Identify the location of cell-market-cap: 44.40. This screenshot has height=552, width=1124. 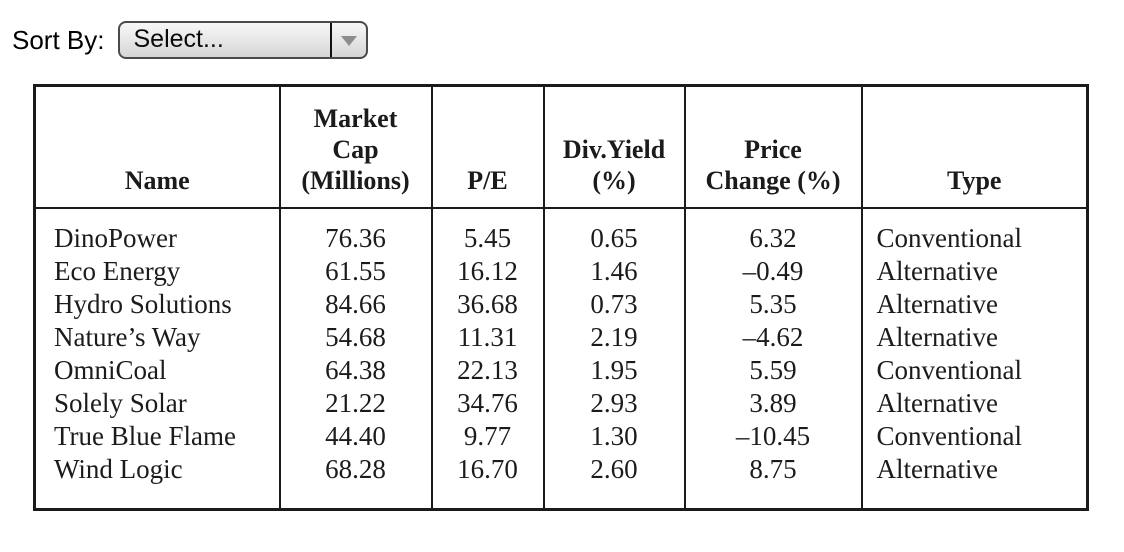
(355, 436).